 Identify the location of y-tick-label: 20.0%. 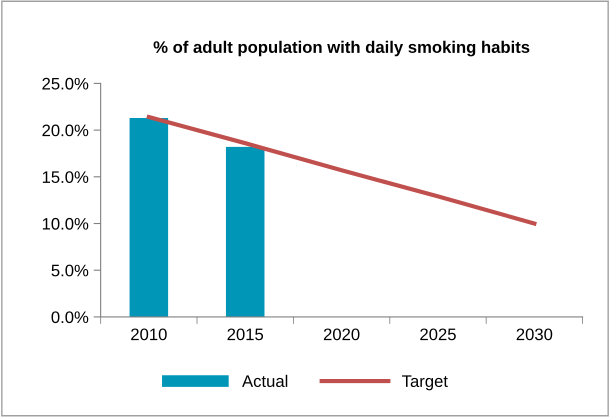
(65, 130).